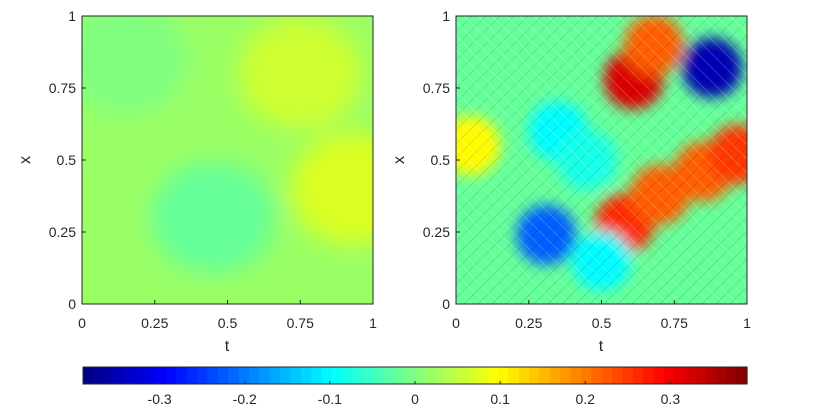  What do you see at coordinates (500, 399) in the screenshot?
I see `colorbar-tick-label: 0.1` at bounding box center [500, 399].